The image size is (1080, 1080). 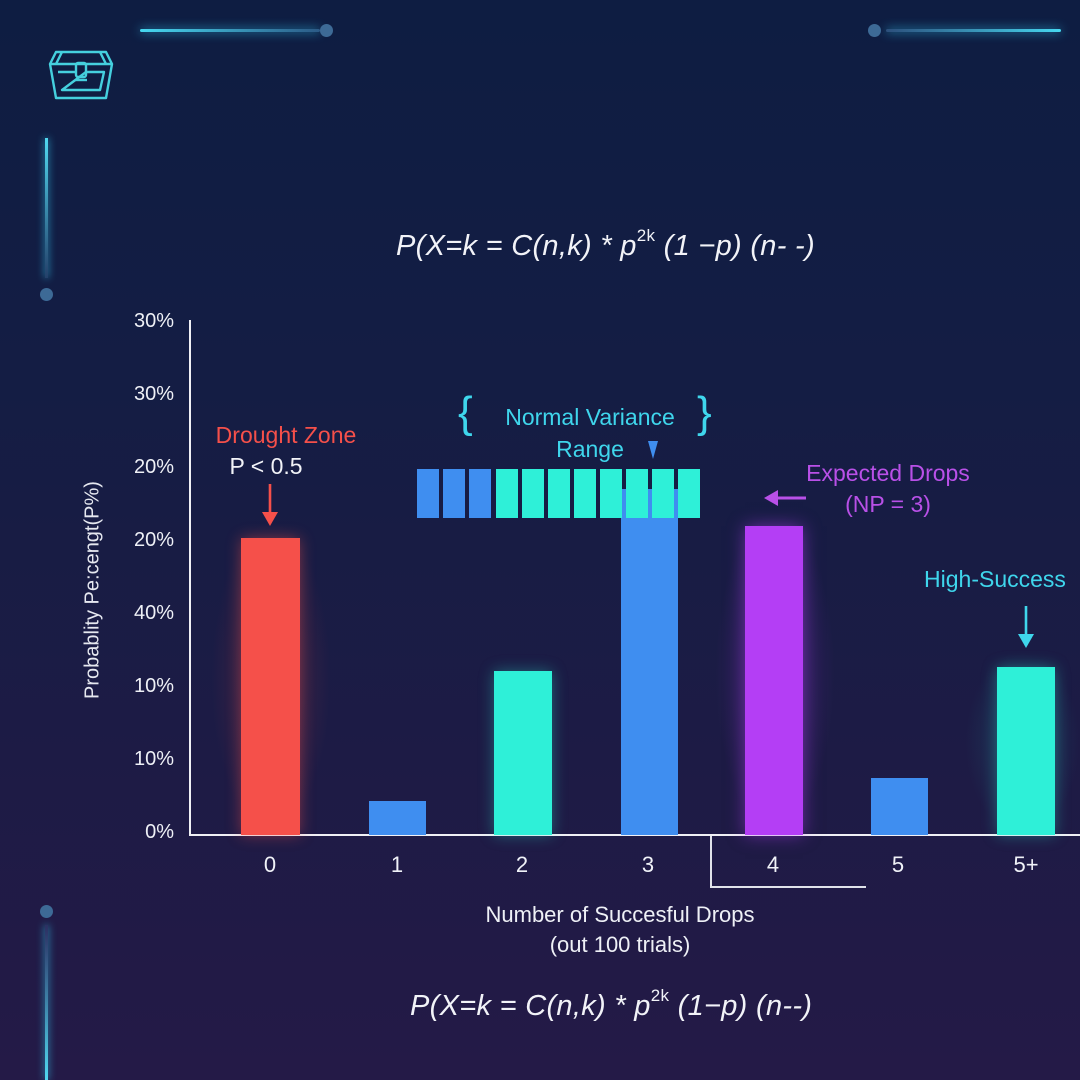 What do you see at coordinates (230, 30) in the screenshot?
I see `decor-line-top-left` at bounding box center [230, 30].